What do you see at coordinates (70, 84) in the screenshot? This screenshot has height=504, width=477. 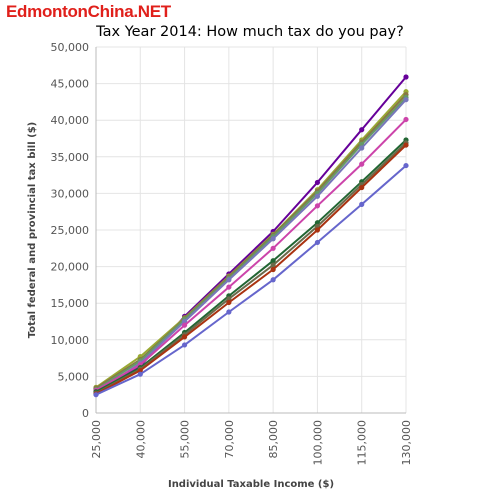 I see `y-tick-label: 45,000` at bounding box center [70, 84].